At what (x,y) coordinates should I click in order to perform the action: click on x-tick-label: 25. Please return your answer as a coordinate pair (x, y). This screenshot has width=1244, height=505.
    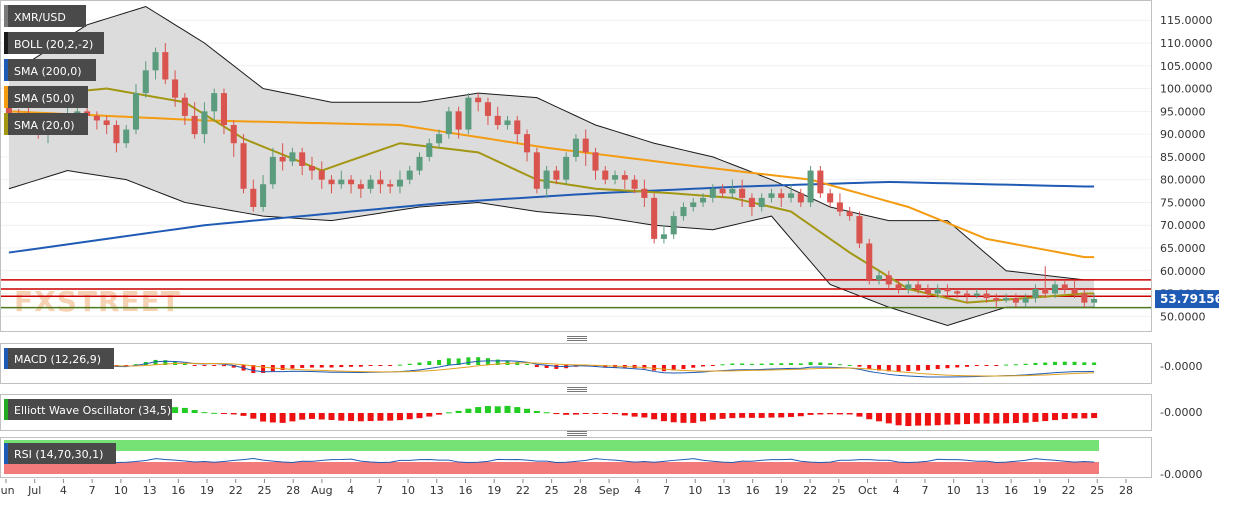
    Looking at the image, I should click on (839, 490).